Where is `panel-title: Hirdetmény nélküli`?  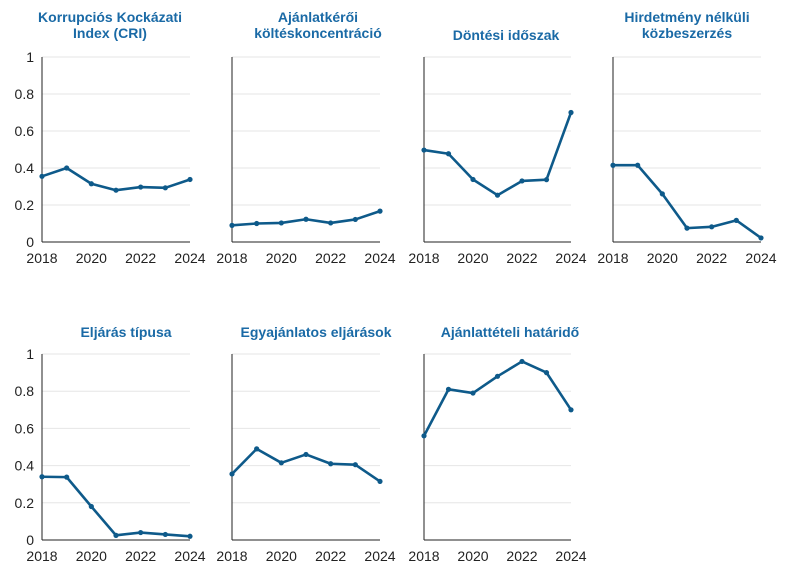
panel-title: Hirdetmény nélküli is located at coordinates (686, 17).